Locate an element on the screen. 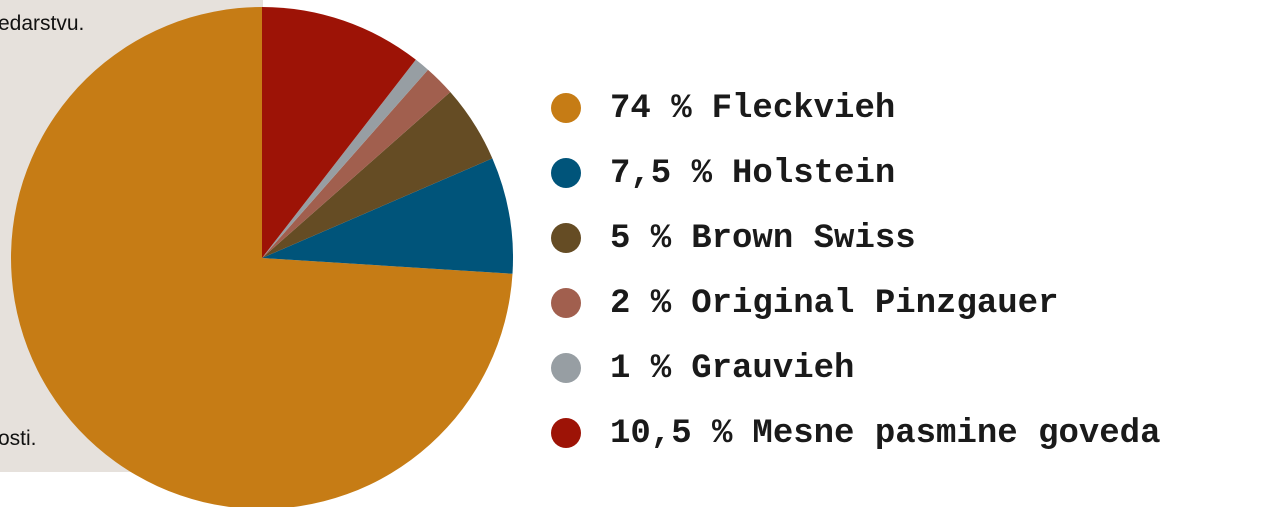  legend-label: 7,5 % Holstein is located at coordinates (752, 174).